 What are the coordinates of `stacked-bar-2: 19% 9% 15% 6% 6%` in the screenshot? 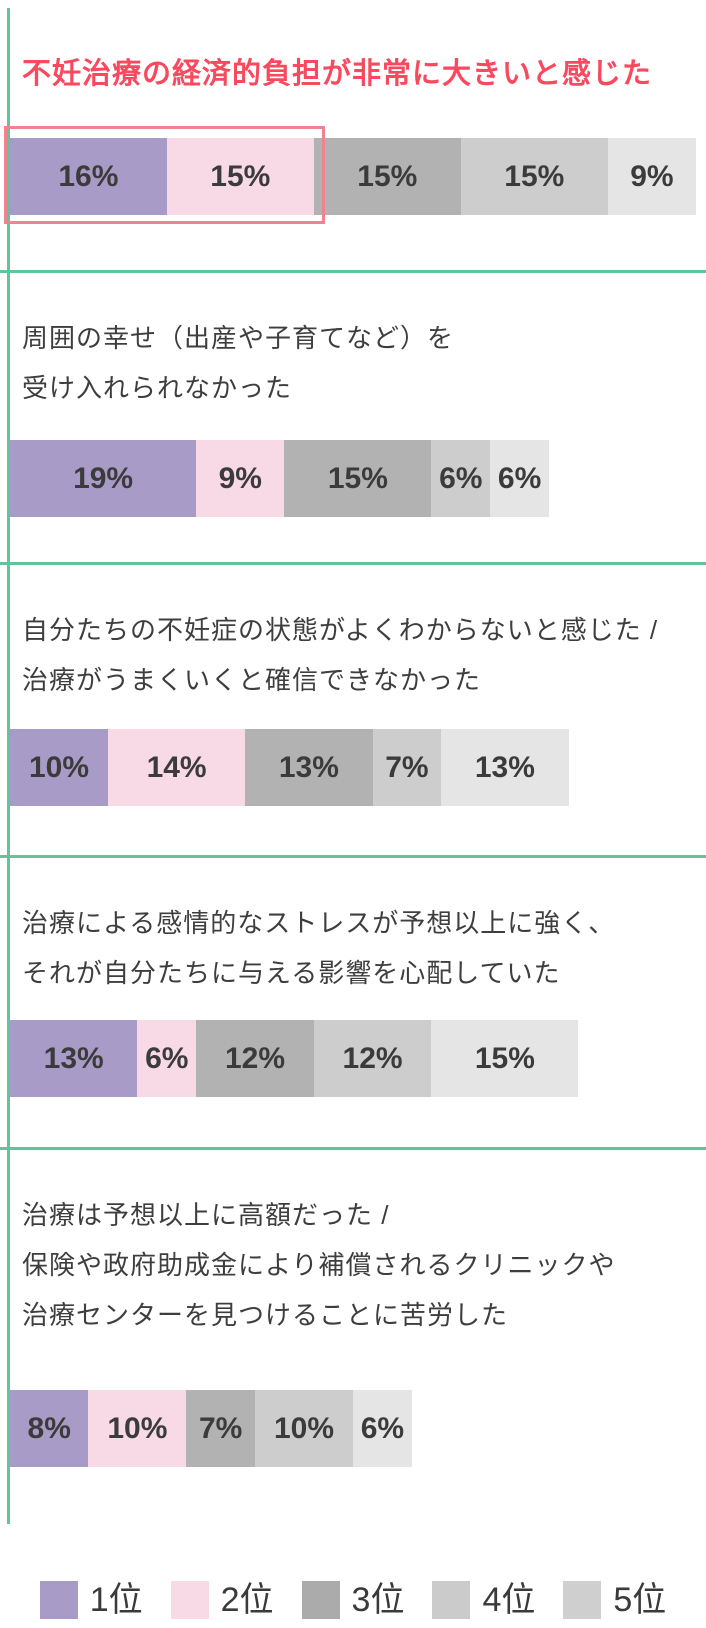 It's located at (279, 478).